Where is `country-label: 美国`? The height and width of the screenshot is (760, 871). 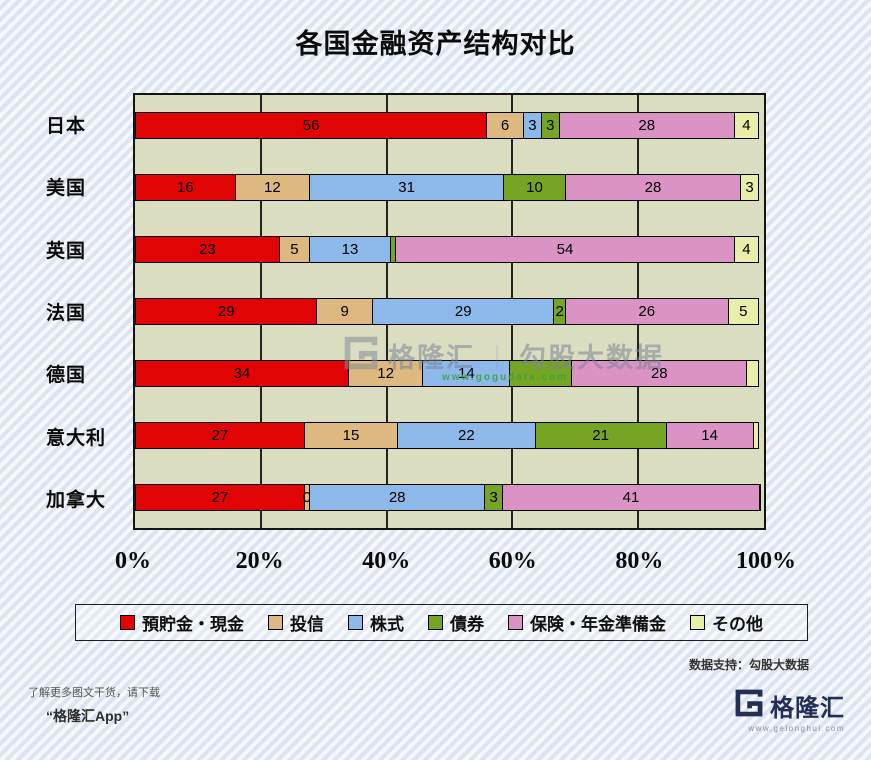
country-label: 美国 is located at coordinates (66, 189).